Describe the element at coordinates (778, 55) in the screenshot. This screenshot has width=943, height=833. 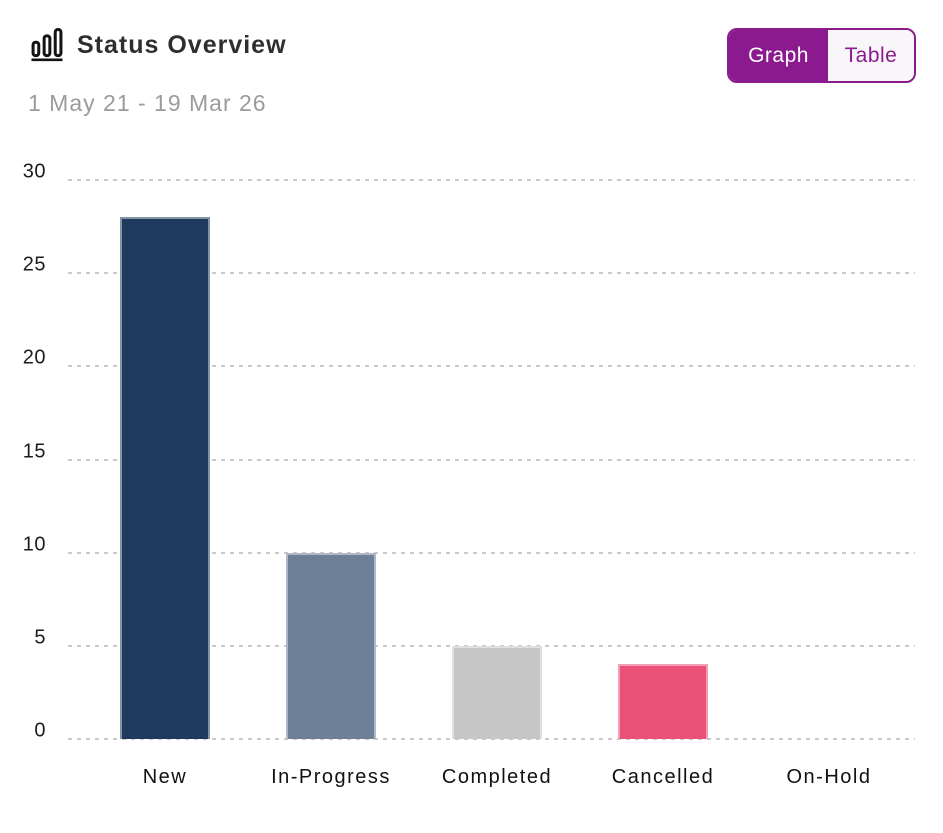
I see `graph-button: Graph` at that location.